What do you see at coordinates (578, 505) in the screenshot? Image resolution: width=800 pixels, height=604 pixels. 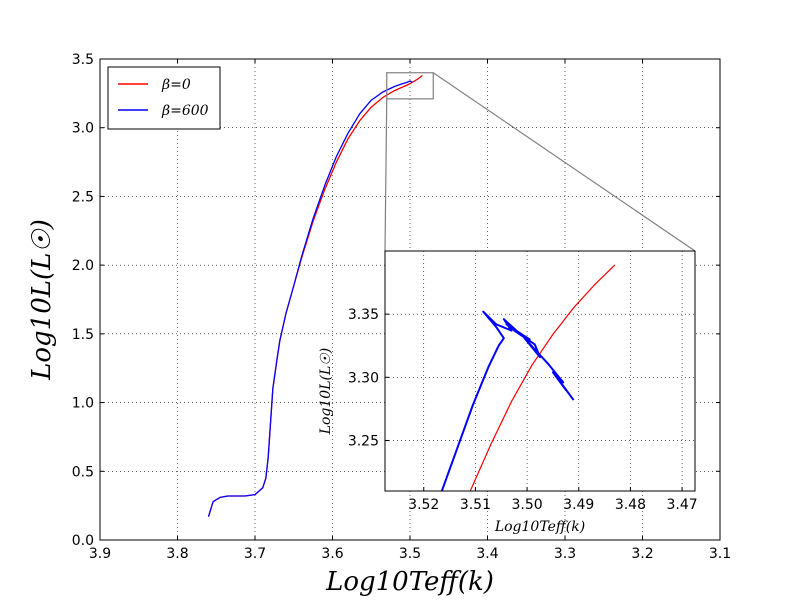 I see `inset-x-tick-label: 3.49` at bounding box center [578, 505].